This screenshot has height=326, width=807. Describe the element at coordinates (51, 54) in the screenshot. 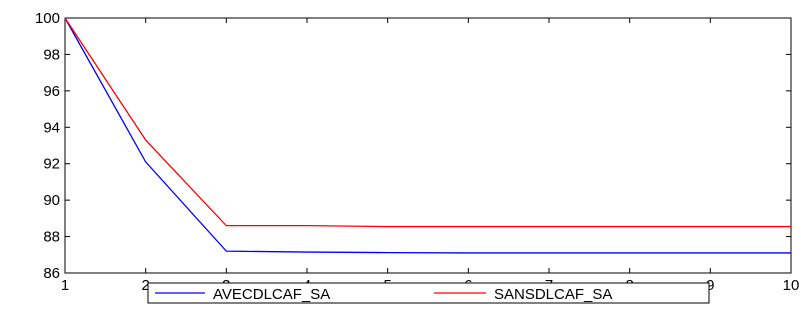

I see `y-tick-label: 98` at that location.